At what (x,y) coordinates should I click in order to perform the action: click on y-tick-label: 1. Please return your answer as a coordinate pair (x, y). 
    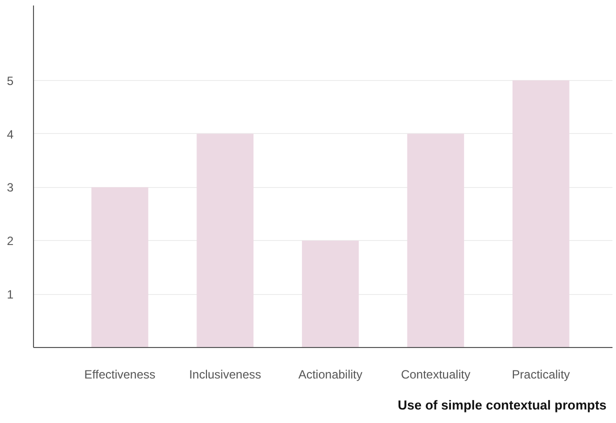
    Looking at the image, I should click on (10, 295).